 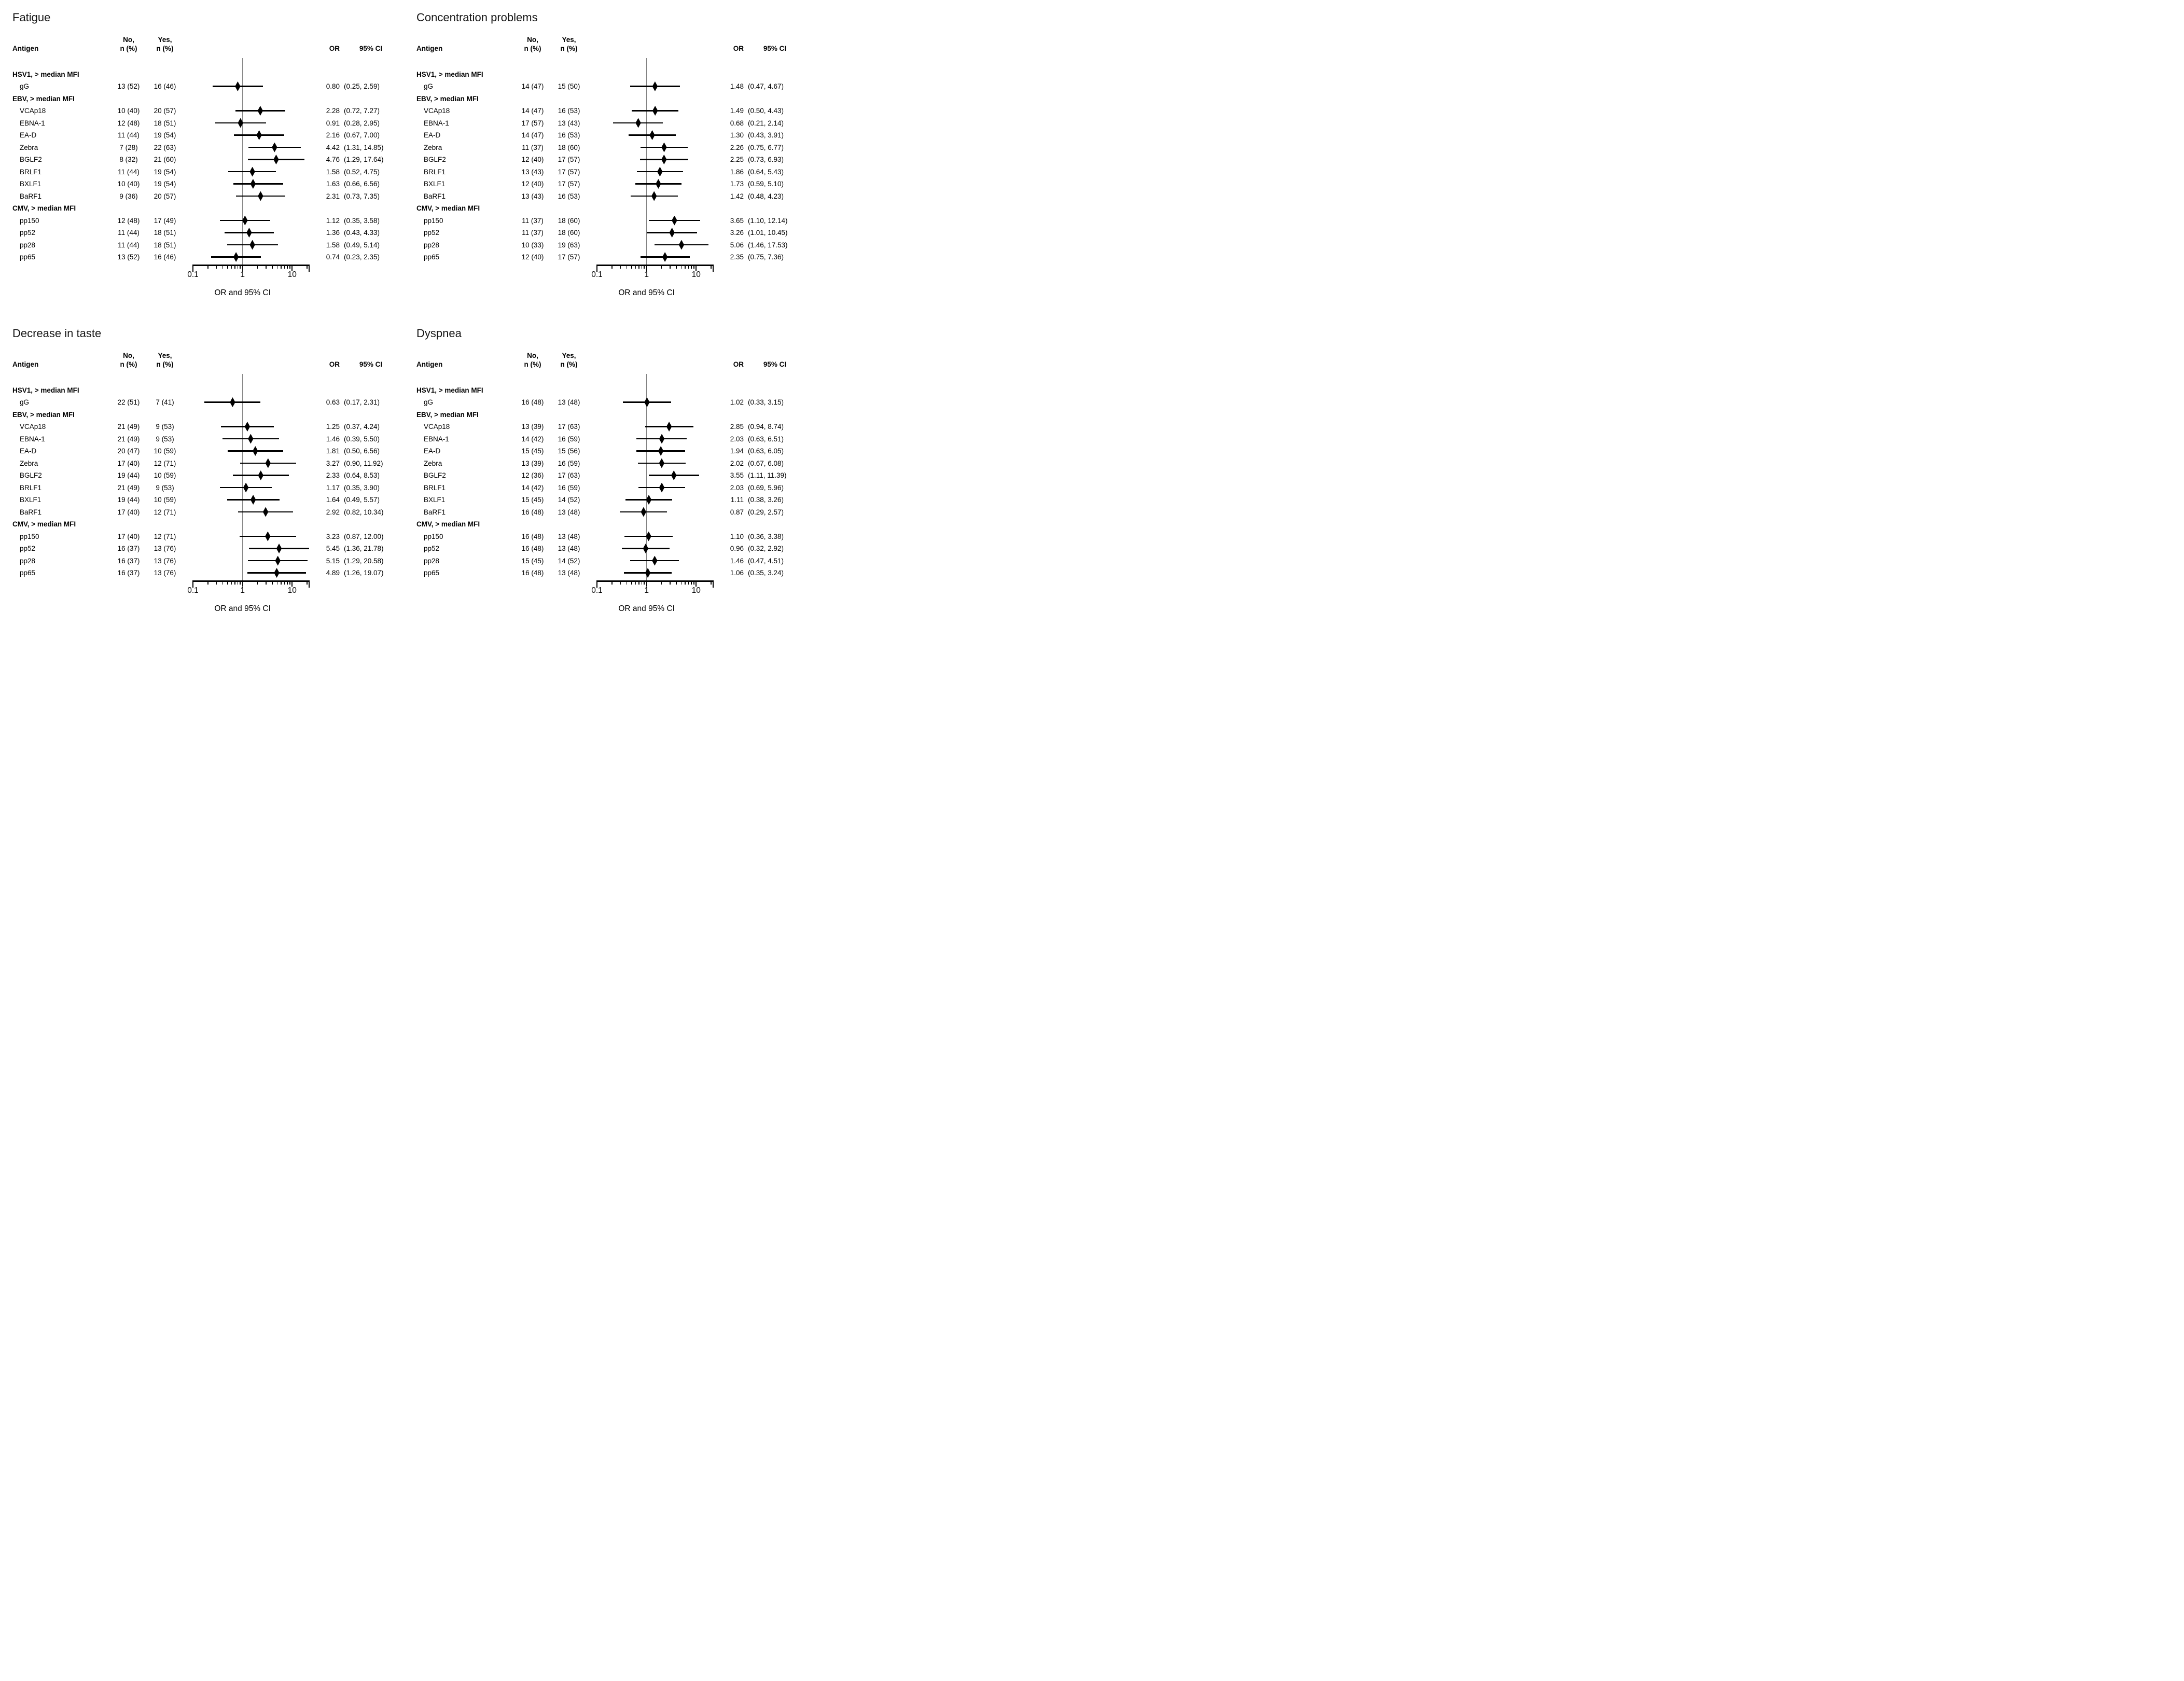 I want to click on antigen-label: BaRF1, so click(x=31, y=512).